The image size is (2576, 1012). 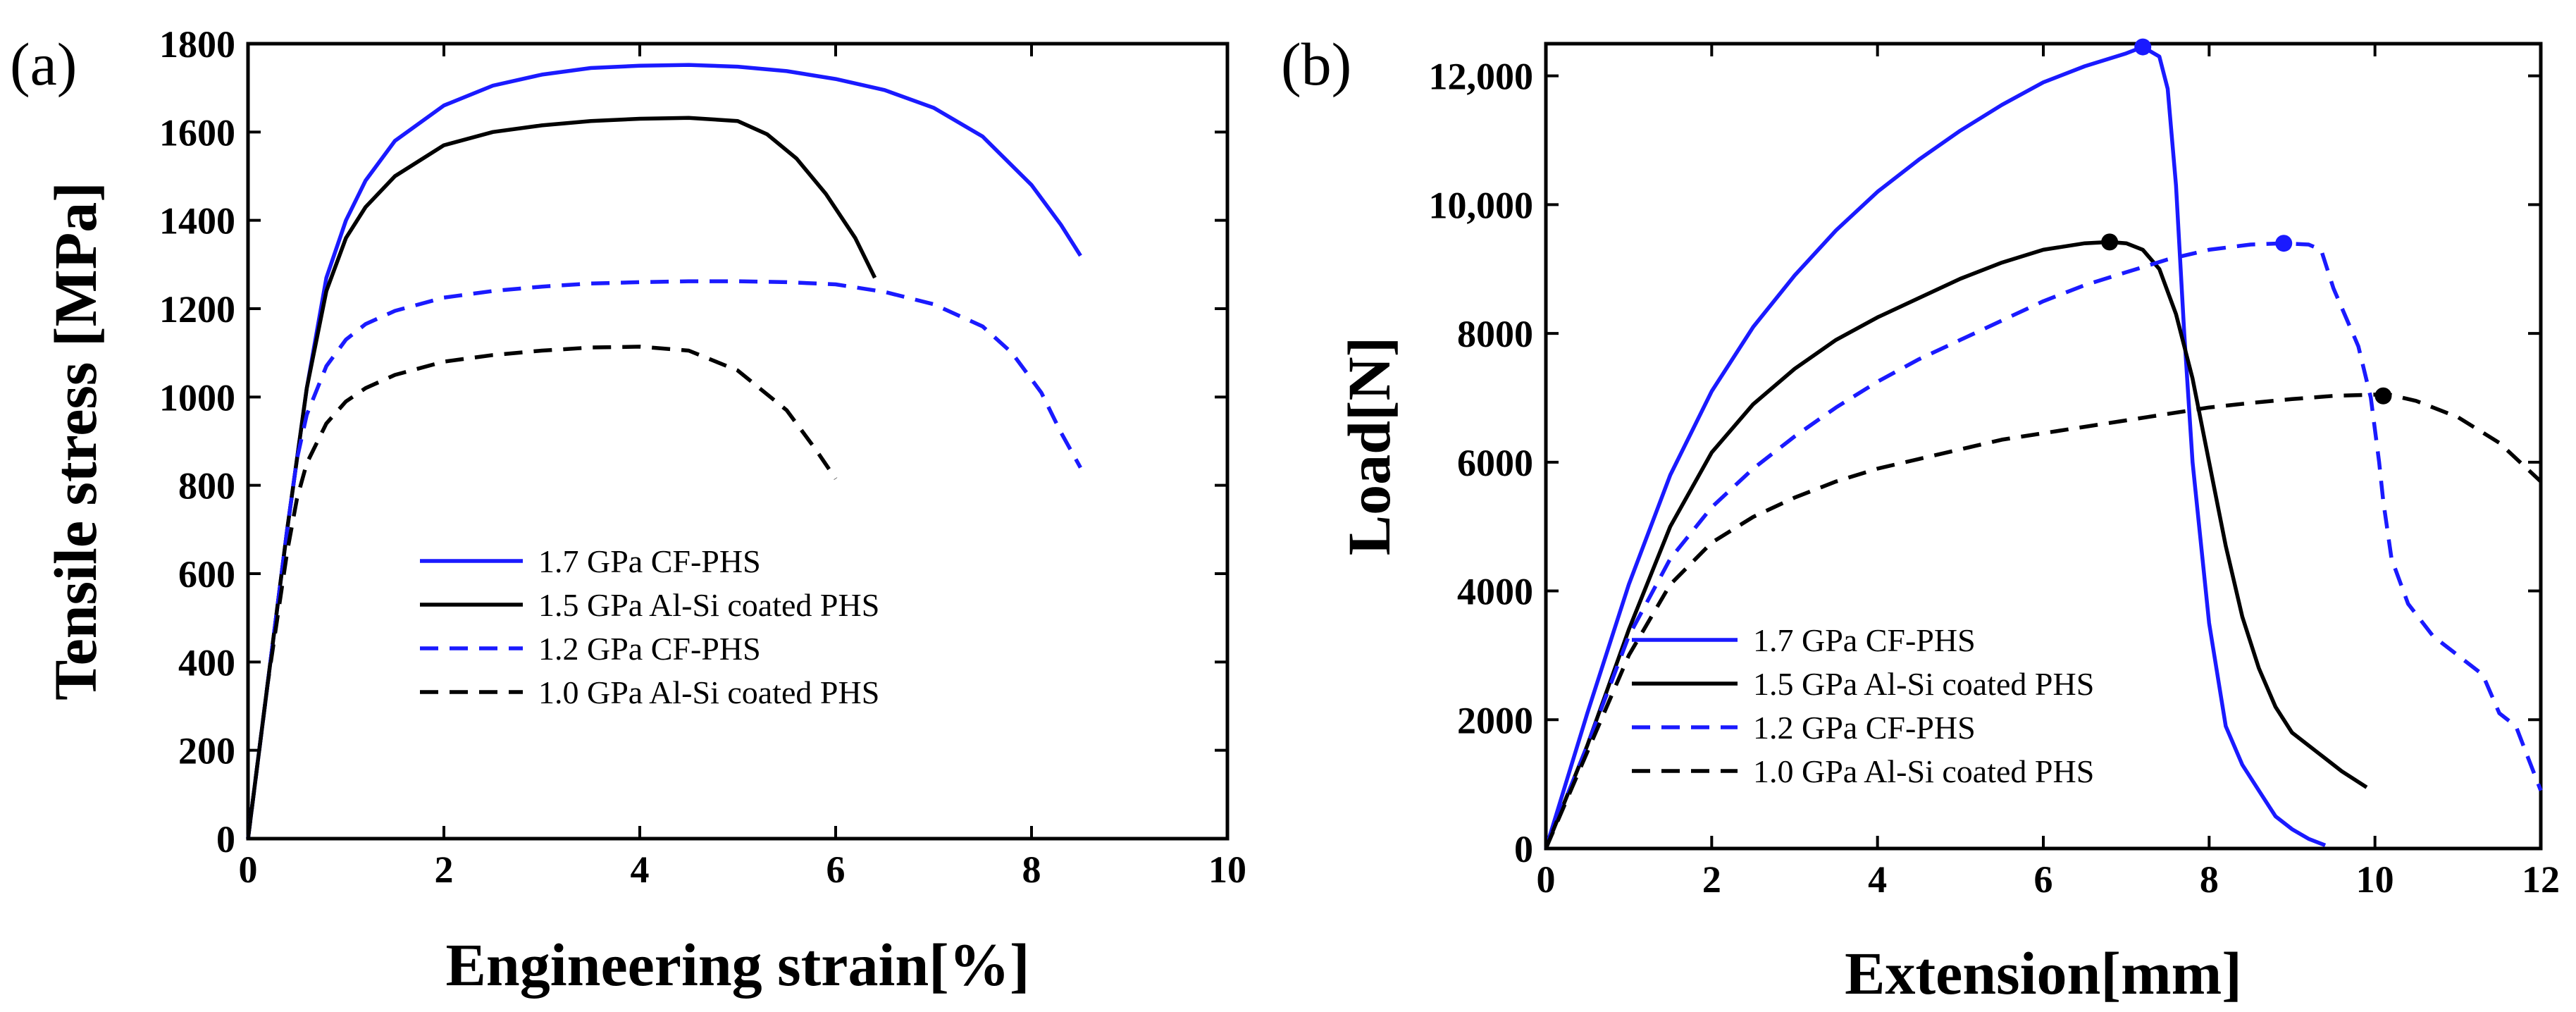 I want to click on x-tick-label-a: 2, so click(x=444, y=870).